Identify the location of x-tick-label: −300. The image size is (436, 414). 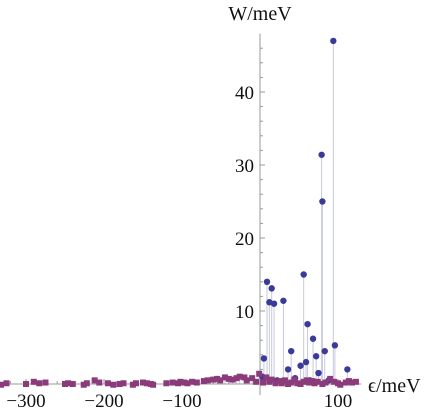
(25, 401).